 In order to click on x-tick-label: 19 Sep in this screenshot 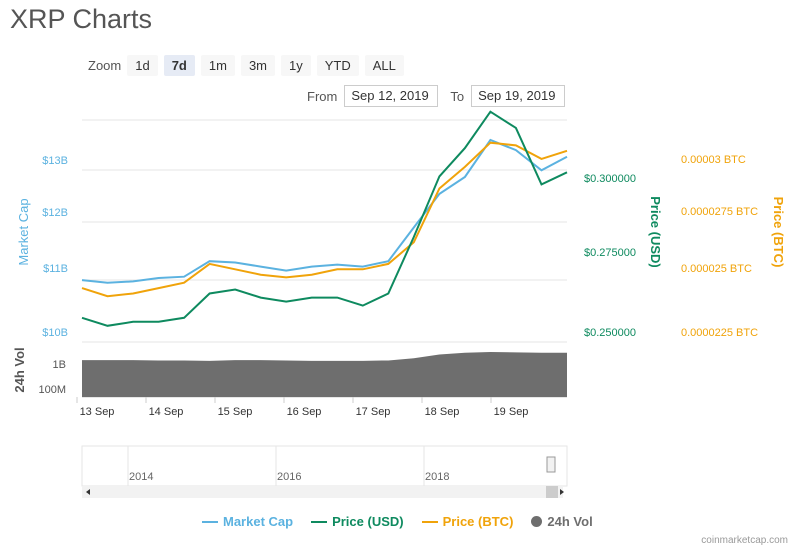, I will do `click(511, 412)`.